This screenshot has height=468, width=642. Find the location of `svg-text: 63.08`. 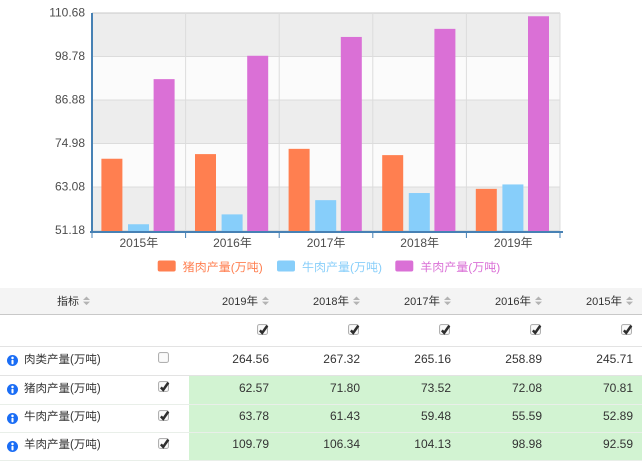

svg-text: 63.08 is located at coordinates (70, 187).